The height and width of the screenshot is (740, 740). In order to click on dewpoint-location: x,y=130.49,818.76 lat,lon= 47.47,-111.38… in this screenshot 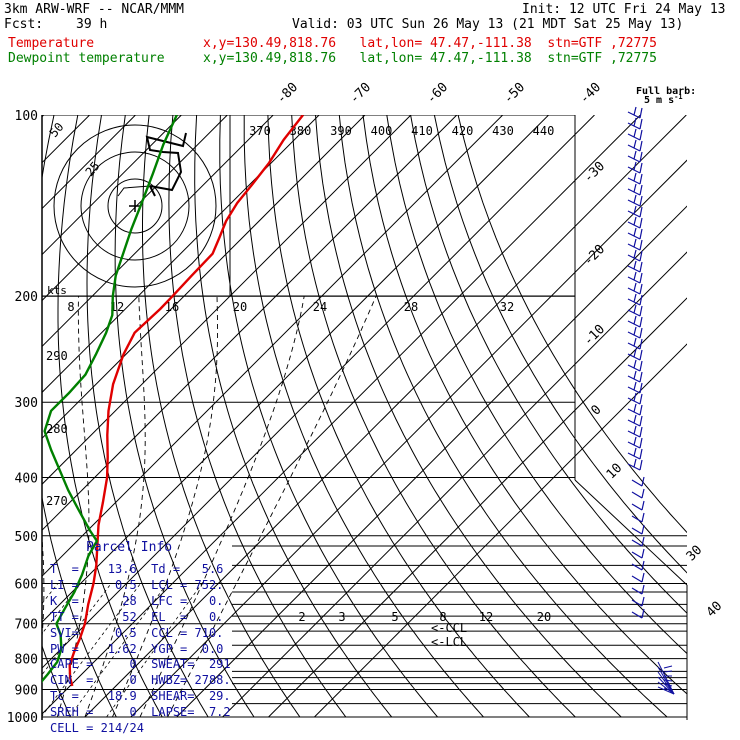, I will do `click(430, 58)`.